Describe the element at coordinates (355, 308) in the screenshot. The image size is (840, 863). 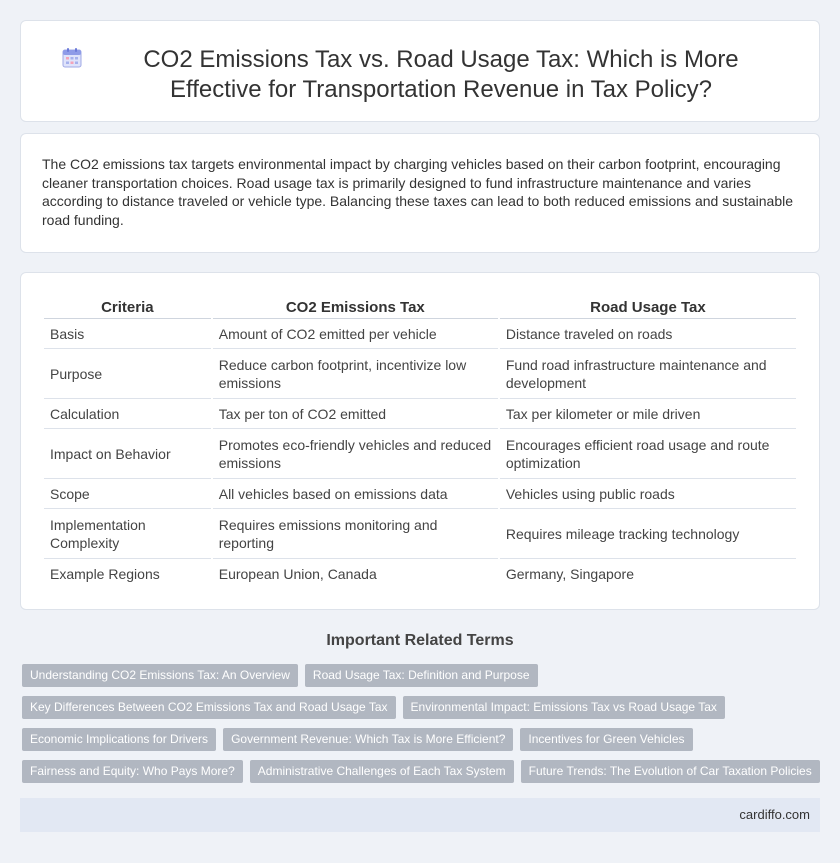
I see `header-co2-tax: CO2 Emissions Tax` at that location.